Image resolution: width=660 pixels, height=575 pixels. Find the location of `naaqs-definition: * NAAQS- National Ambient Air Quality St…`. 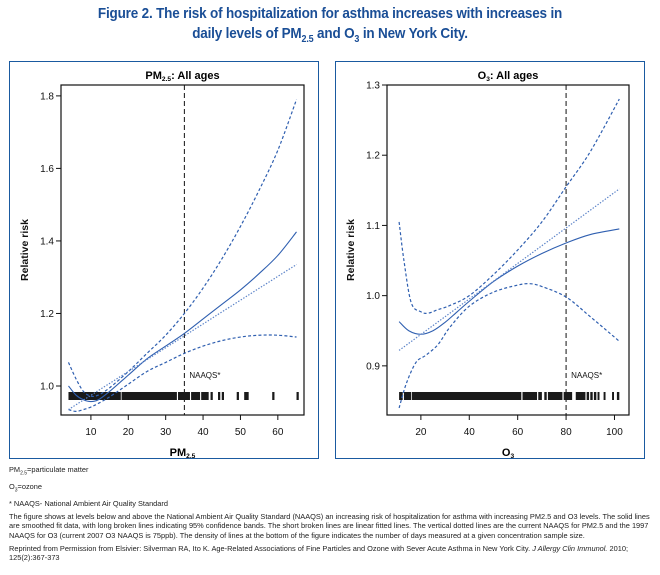

naaqs-definition: * NAAQS- National Ambient Air Quality St… is located at coordinates (88, 504).